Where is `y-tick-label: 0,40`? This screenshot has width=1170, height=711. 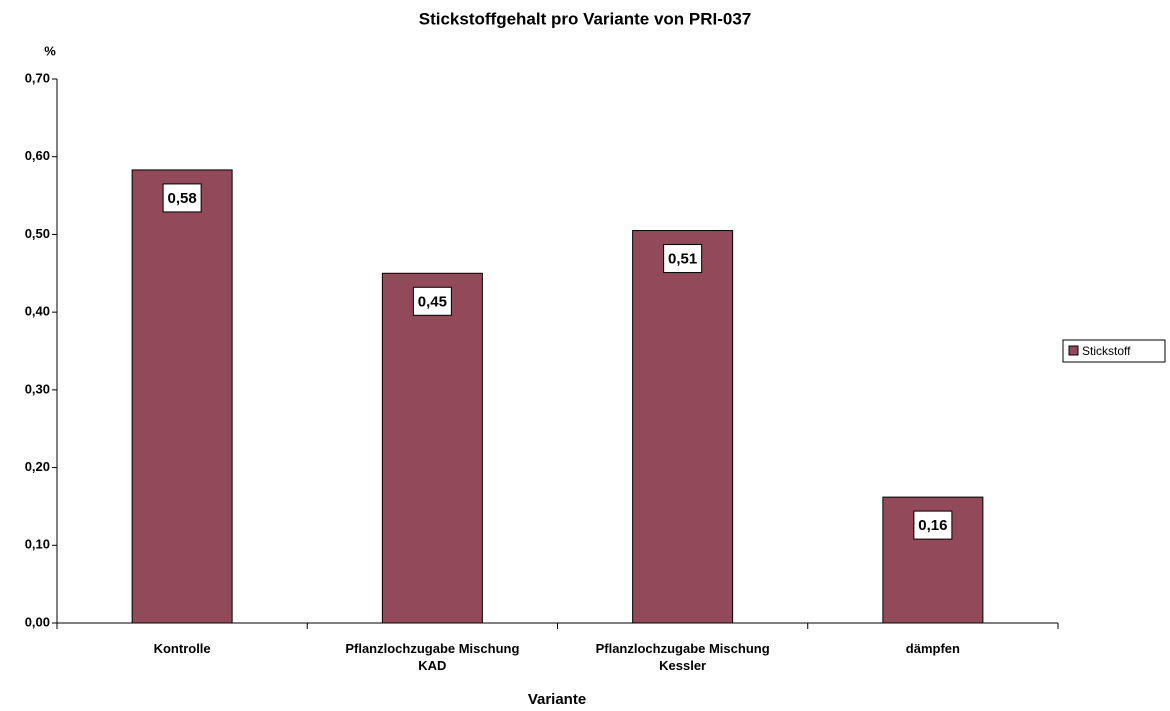 y-tick-label: 0,40 is located at coordinates (37, 311).